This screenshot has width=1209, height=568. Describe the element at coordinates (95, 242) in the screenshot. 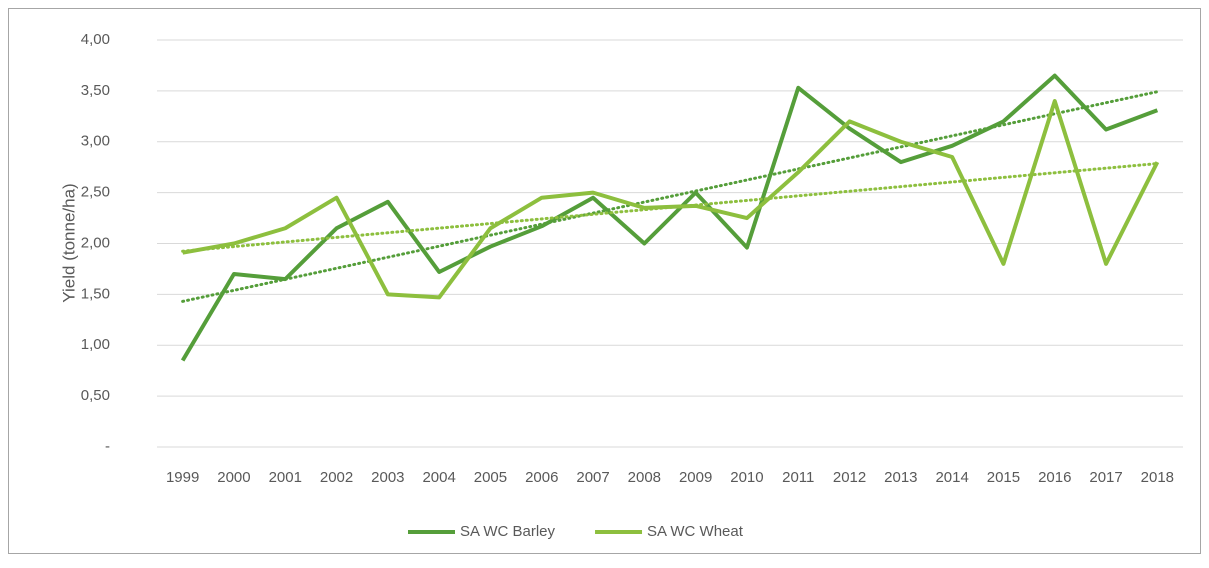

I see `y-tick-label: 2,00` at that location.